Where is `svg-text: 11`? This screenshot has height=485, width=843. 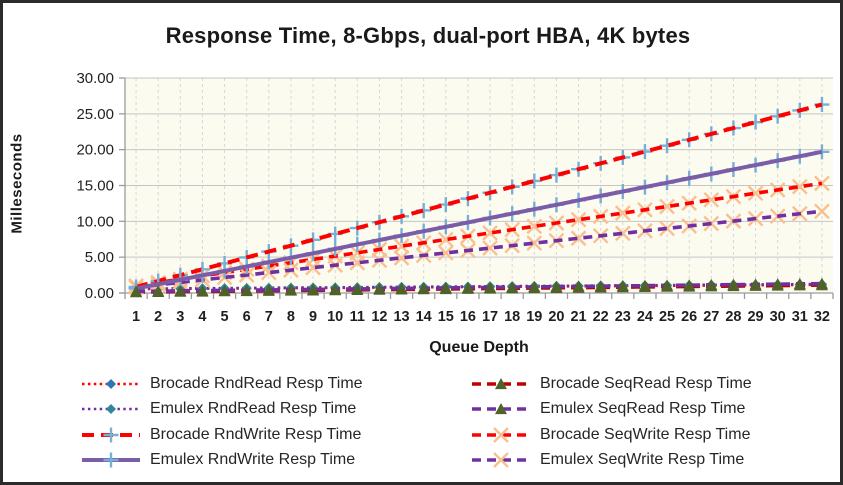 svg-text: 11 is located at coordinates (357, 317).